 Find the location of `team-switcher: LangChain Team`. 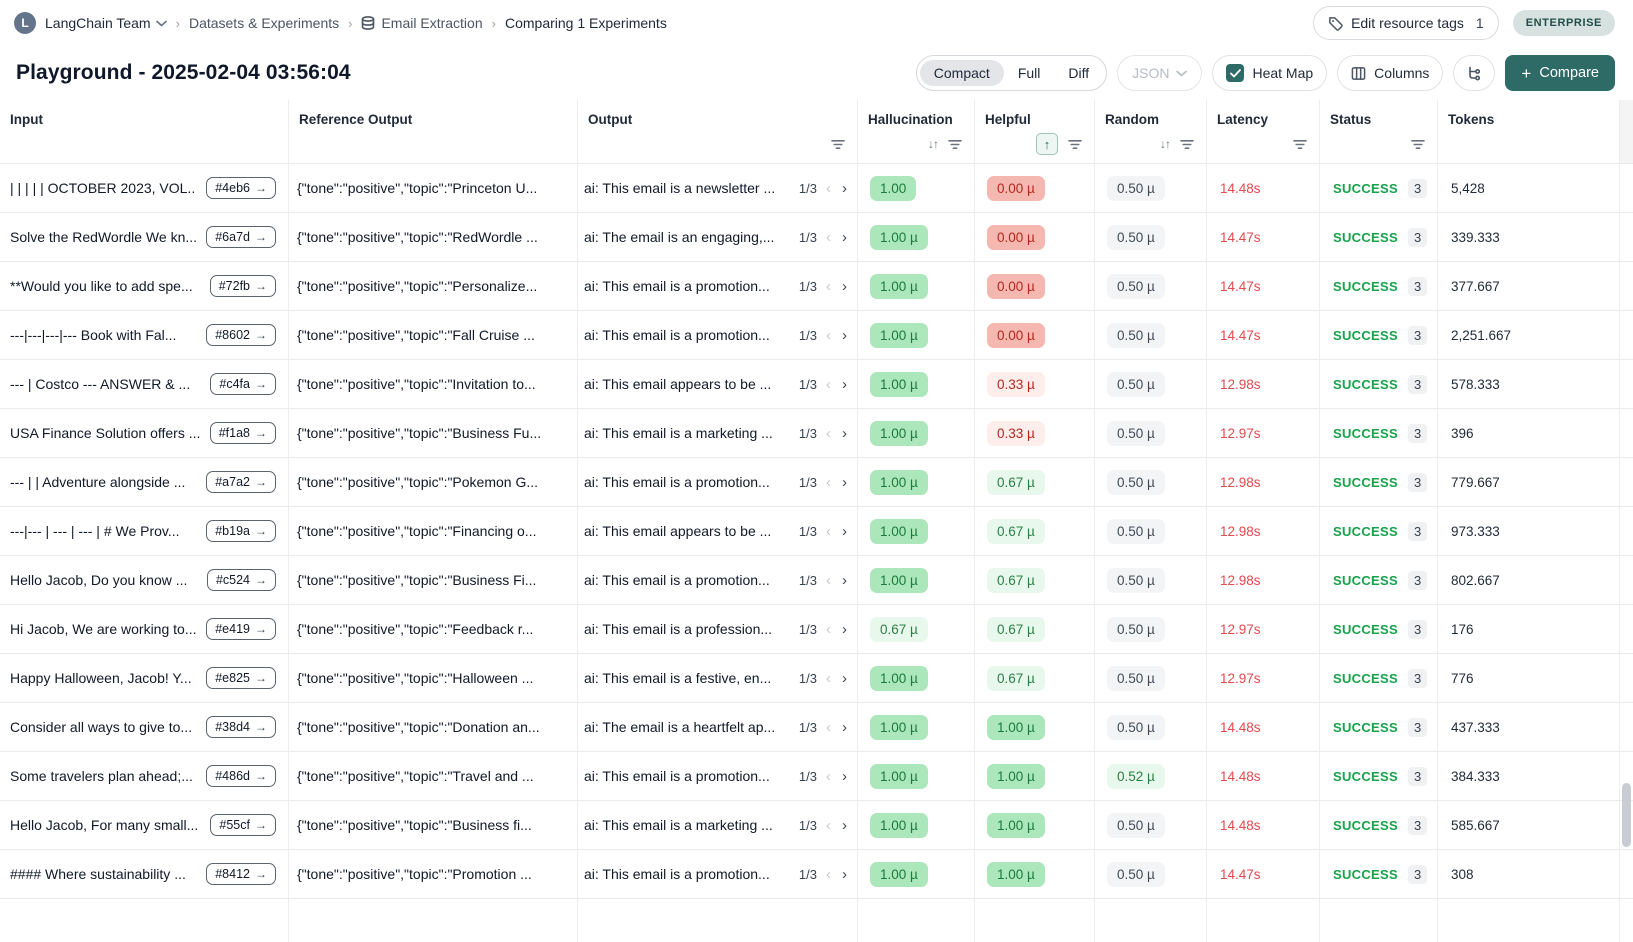

team-switcher: LangChain Team is located at coordinates (106, 23).